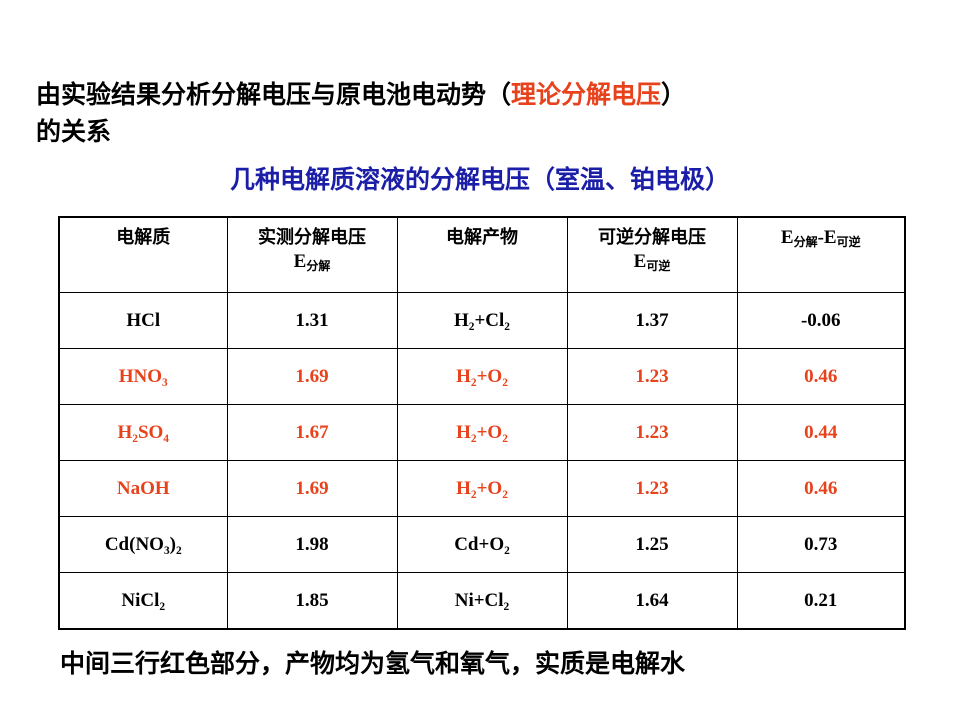  I want to click on cell-electrolyte: HCl, so click(143, 320).